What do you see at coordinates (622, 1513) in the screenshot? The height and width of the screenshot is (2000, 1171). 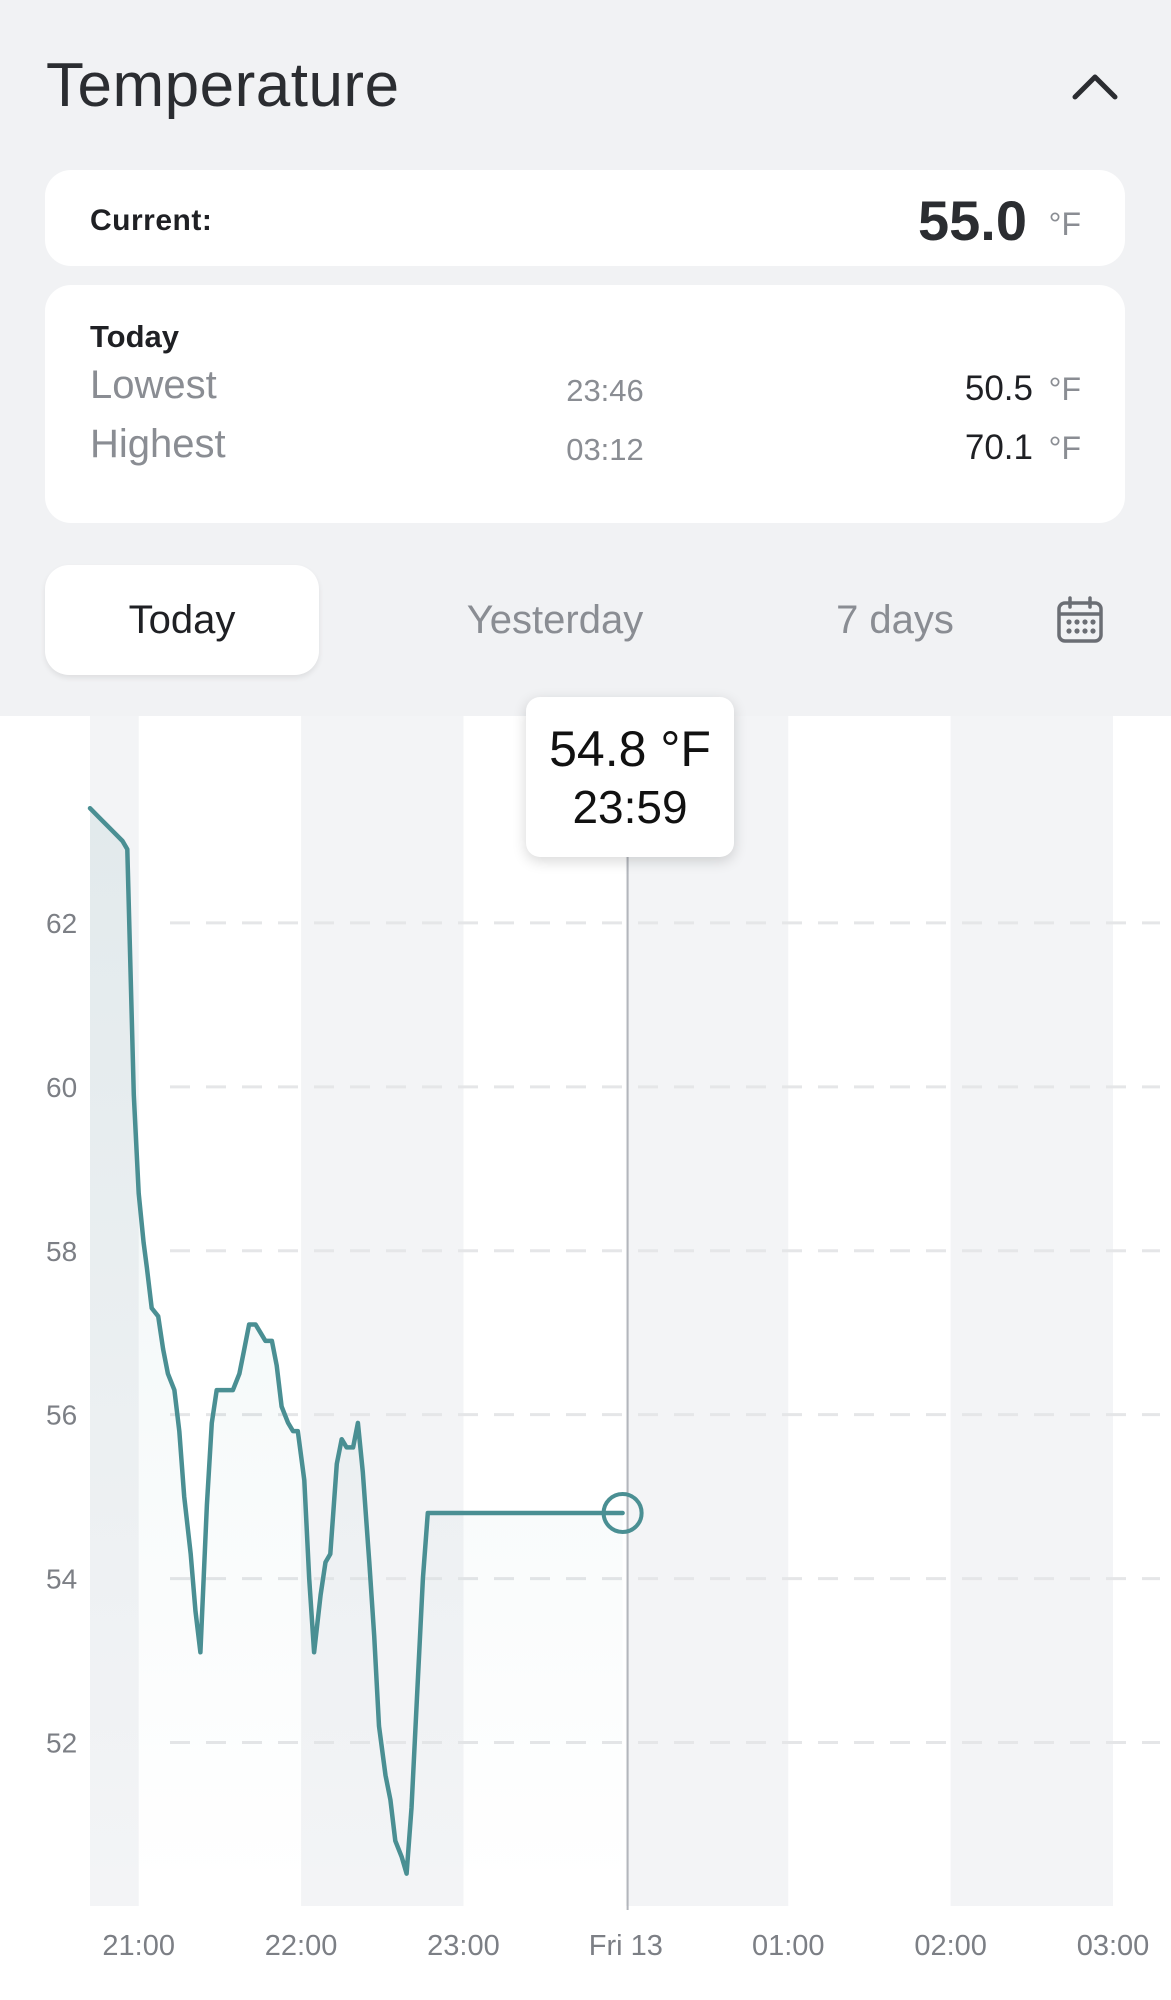 I see `selected-point-marker` at bounding box center [622, 1513].